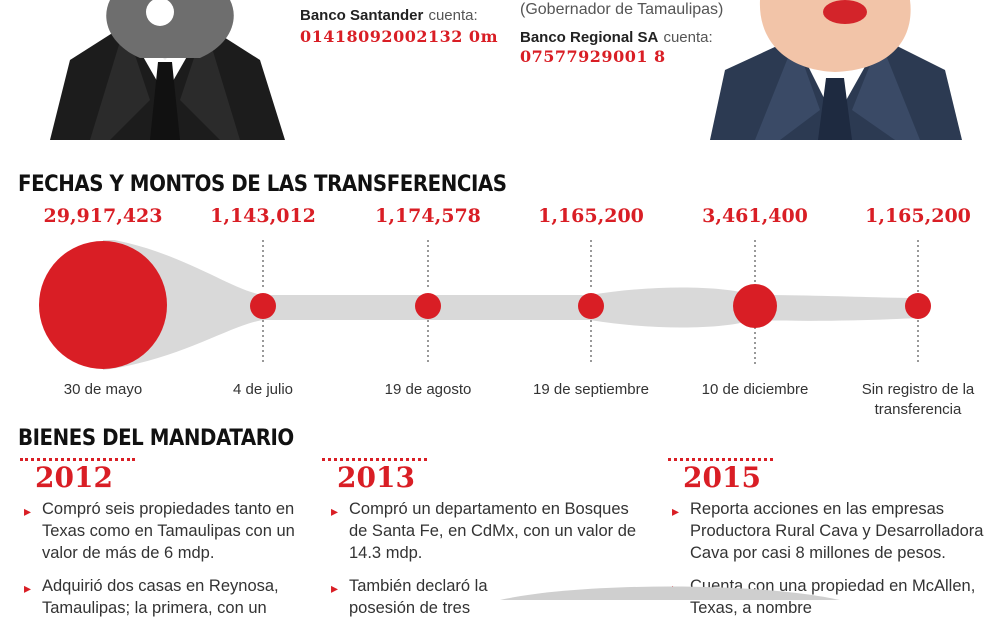 The width and height of the screenshot is (1000, 619). What do you see at coordinates (263, 389) in the screenshot?
I see `transfer-date-2: 4 de julio` at bounding box center [263, 389].